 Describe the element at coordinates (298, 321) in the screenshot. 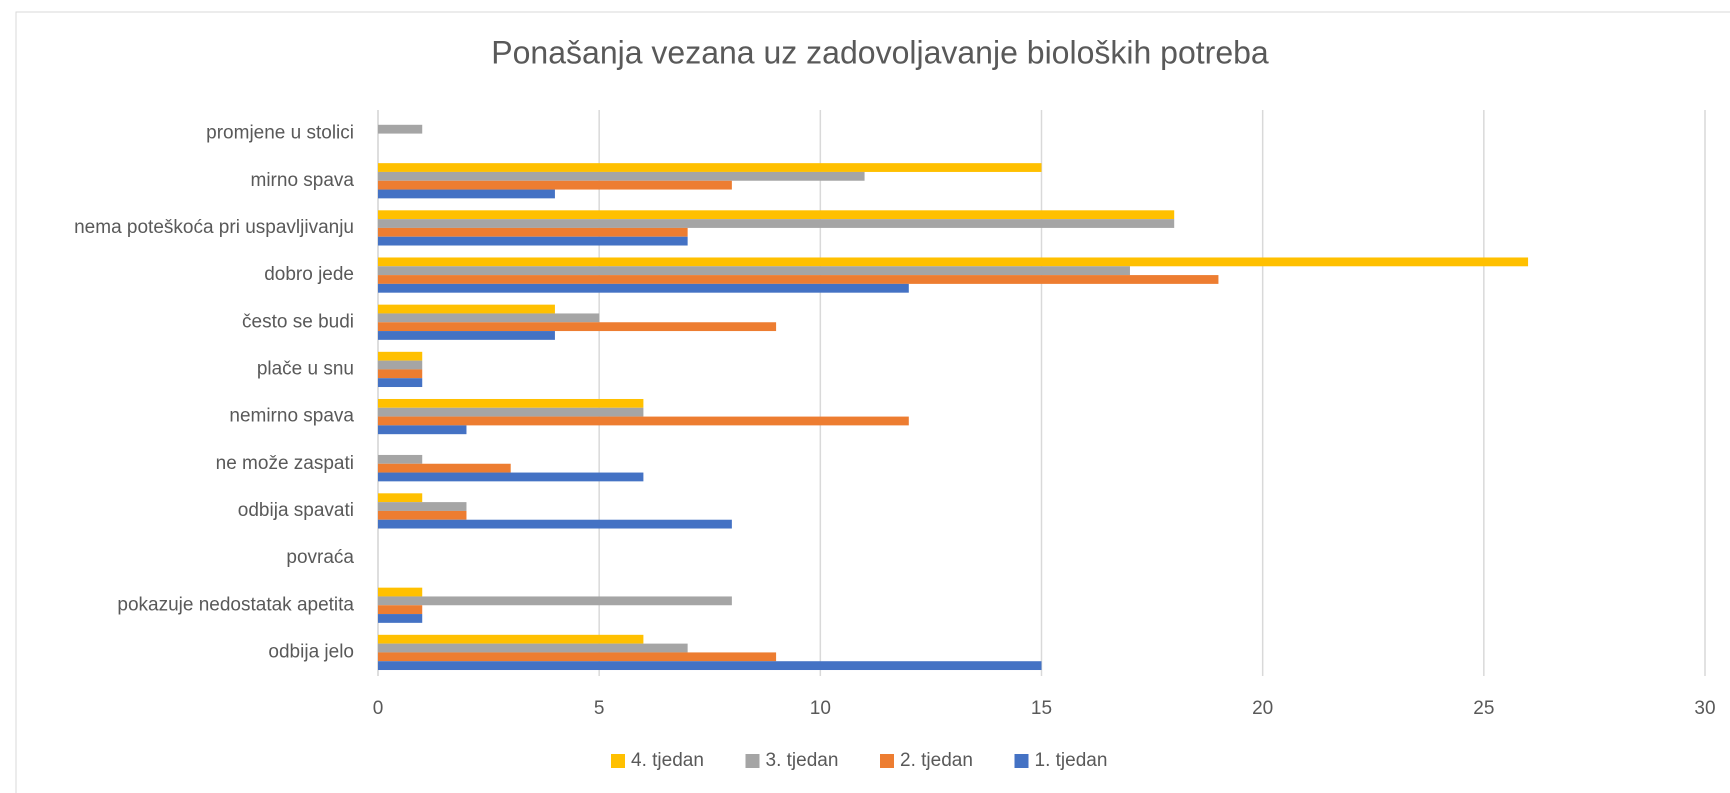

I see `y-tick-label: često se budi` at that location.